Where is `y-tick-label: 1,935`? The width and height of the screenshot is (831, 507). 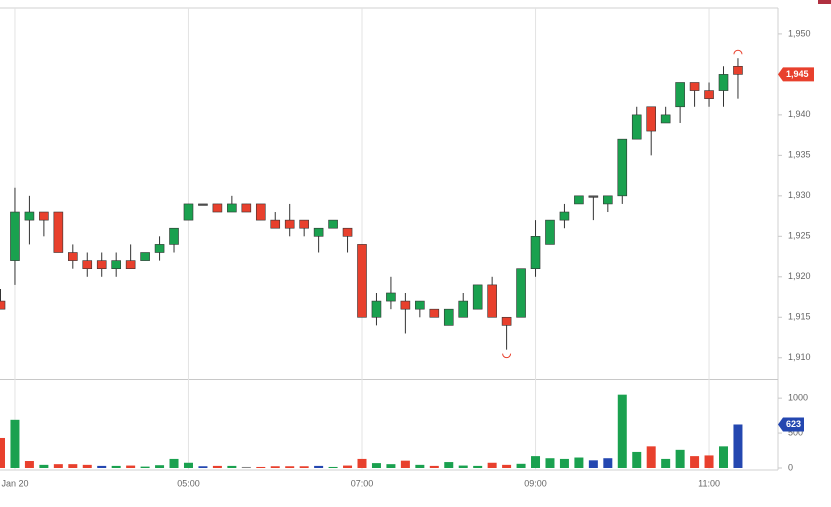
y-tick-label: 1,935 is located at coordinates (799, 155).